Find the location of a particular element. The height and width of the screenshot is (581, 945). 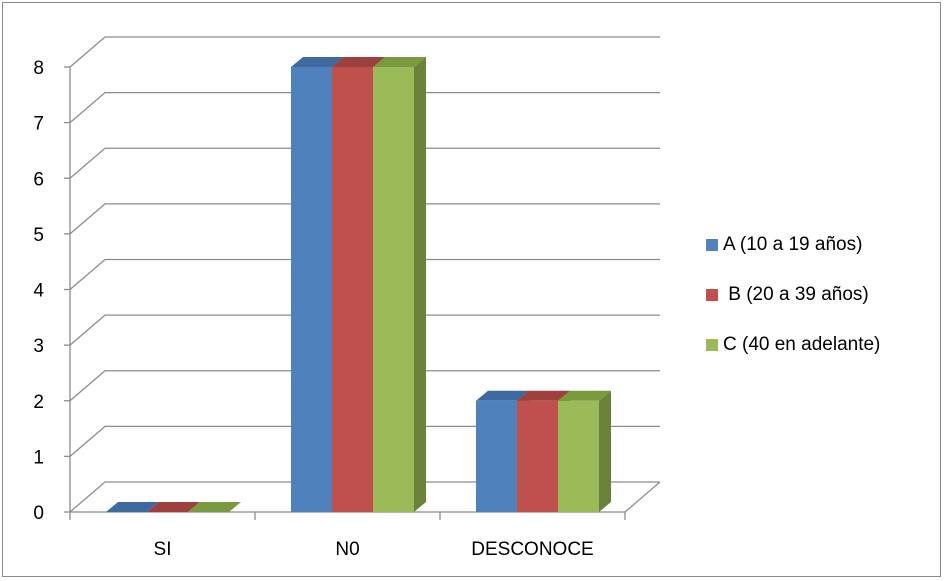

y-tick-label: 4 is located at coordinates (38, 291).